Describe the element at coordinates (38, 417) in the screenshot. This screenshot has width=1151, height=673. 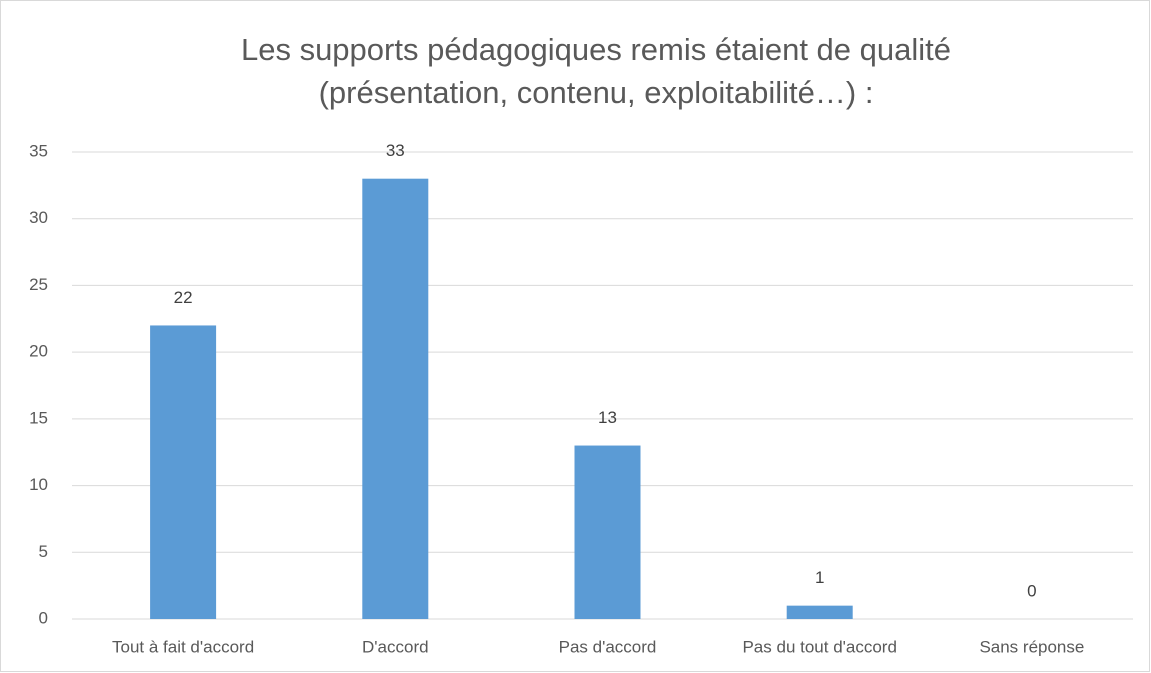
I see `y-tick-label: 15` at that location.